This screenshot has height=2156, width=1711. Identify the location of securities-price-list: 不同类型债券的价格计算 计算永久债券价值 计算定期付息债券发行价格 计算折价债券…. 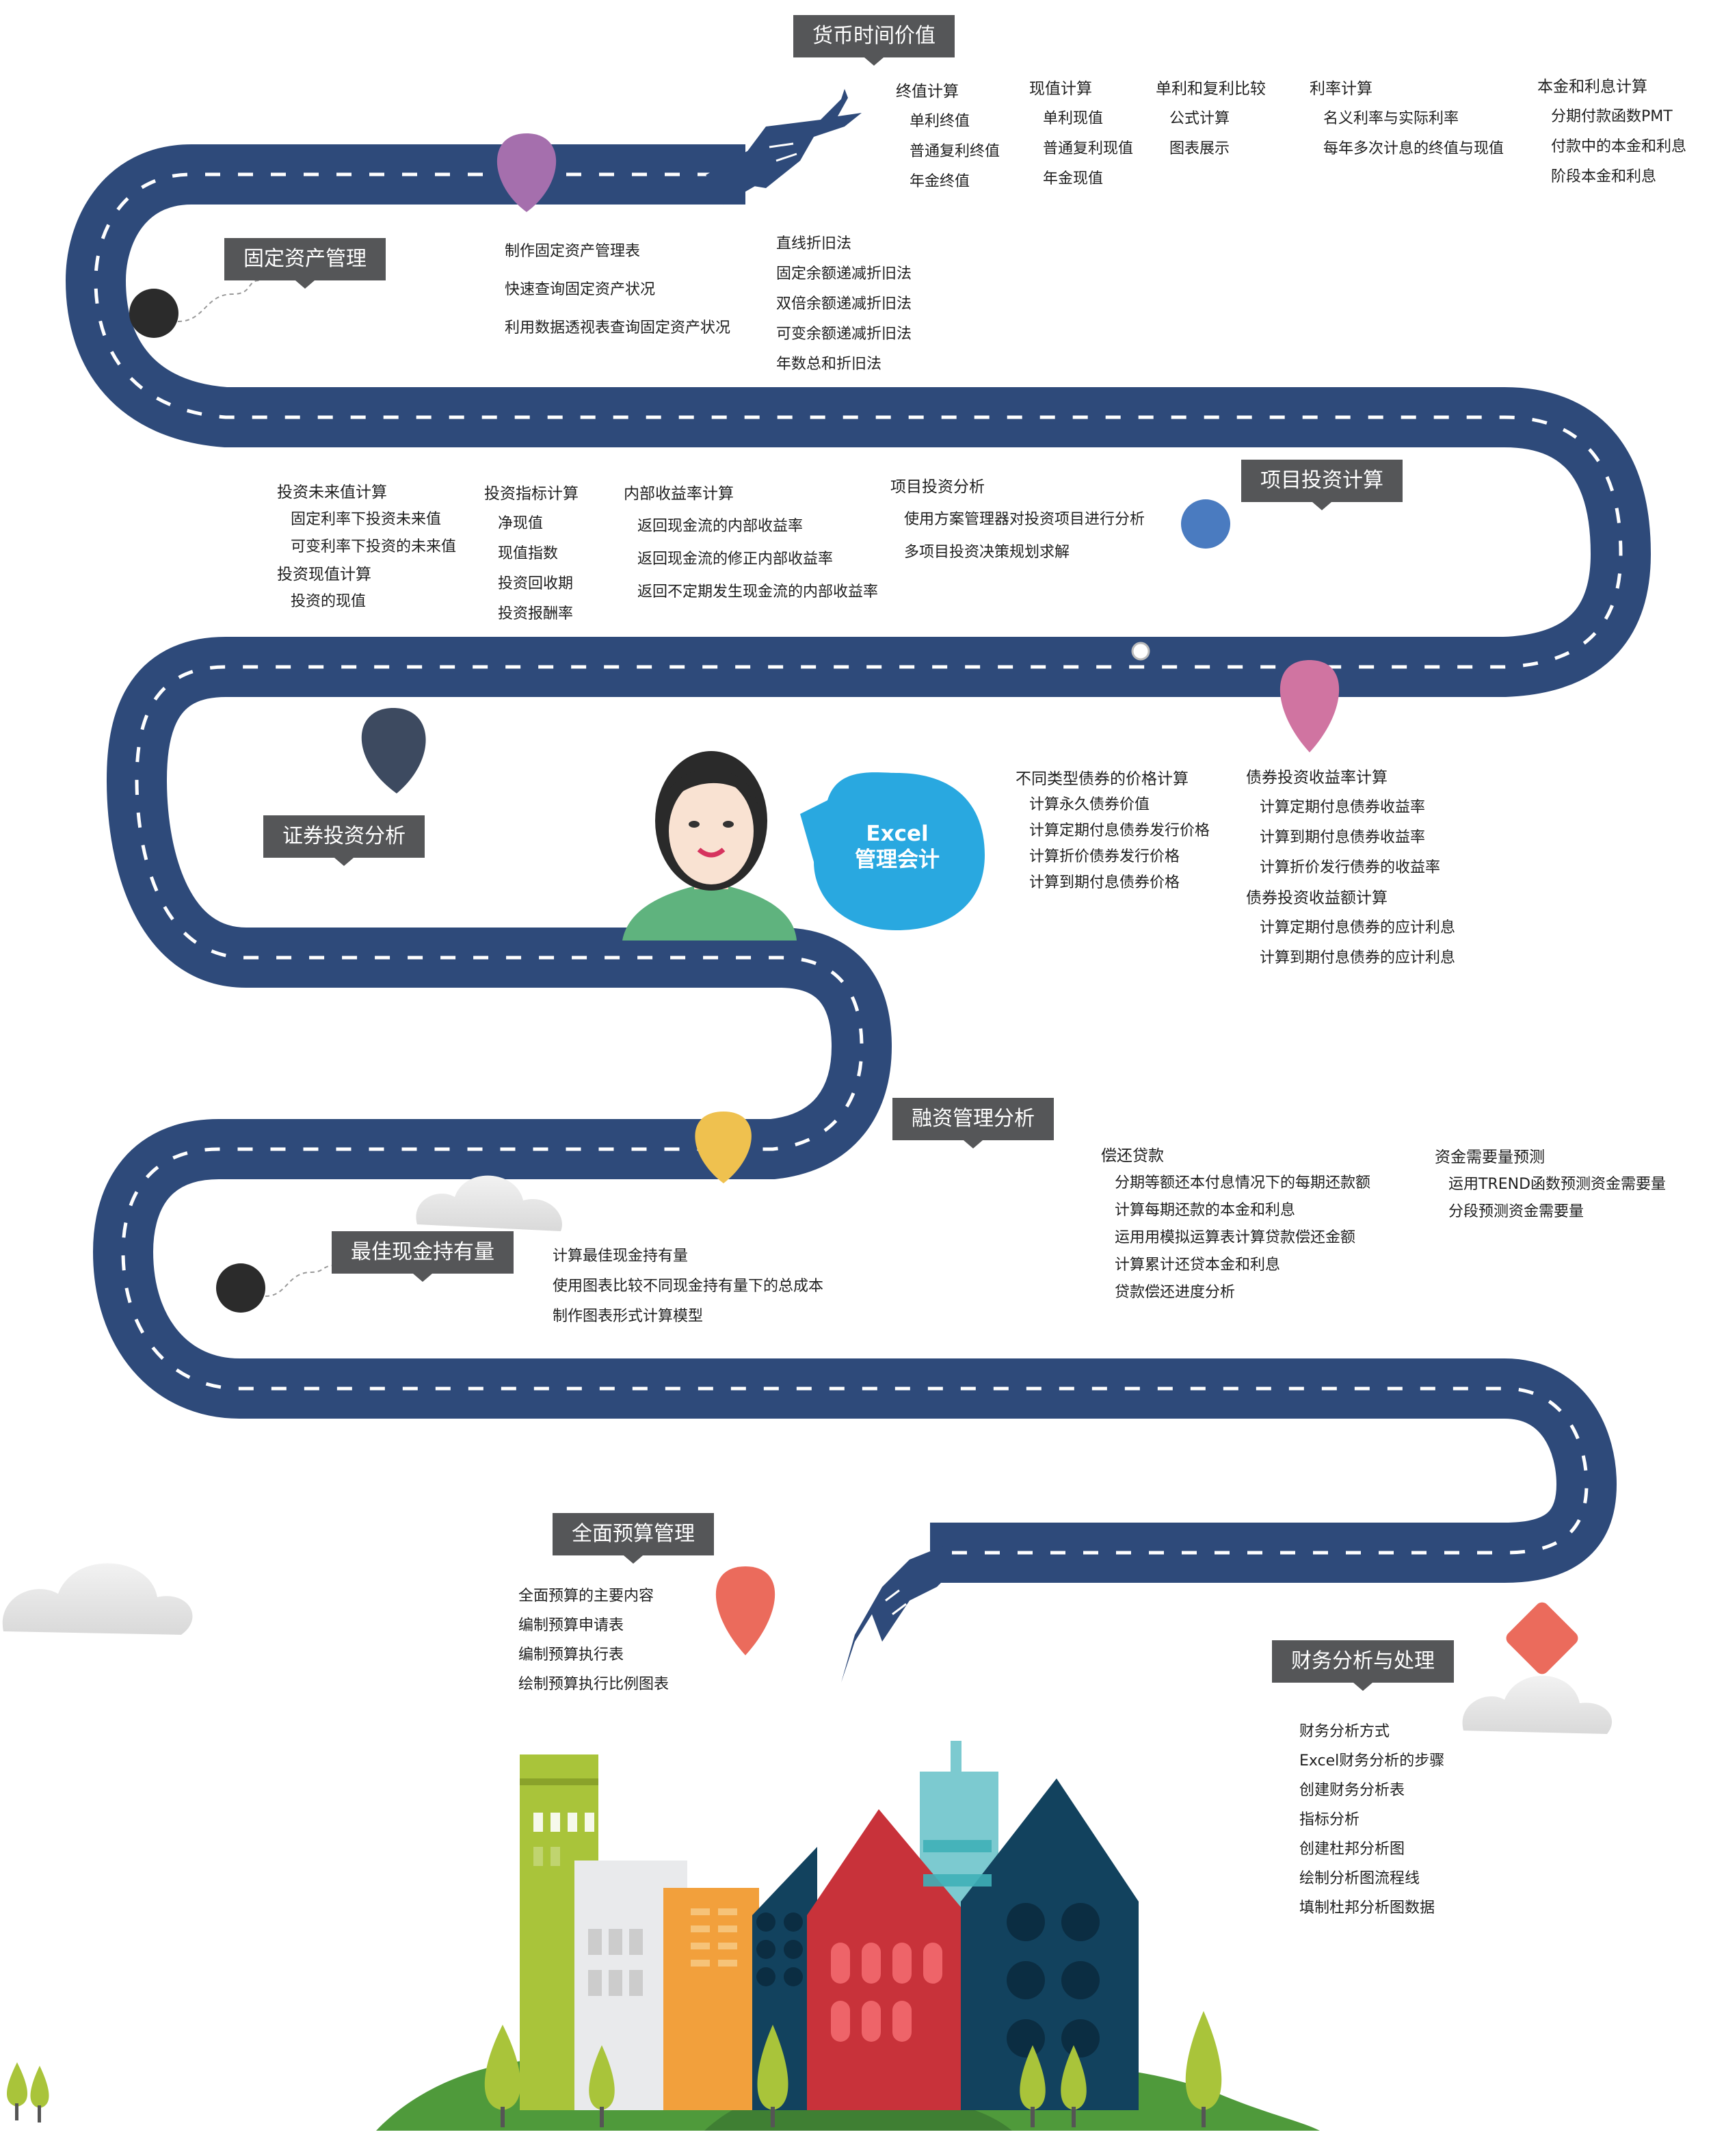
(1113, 830).